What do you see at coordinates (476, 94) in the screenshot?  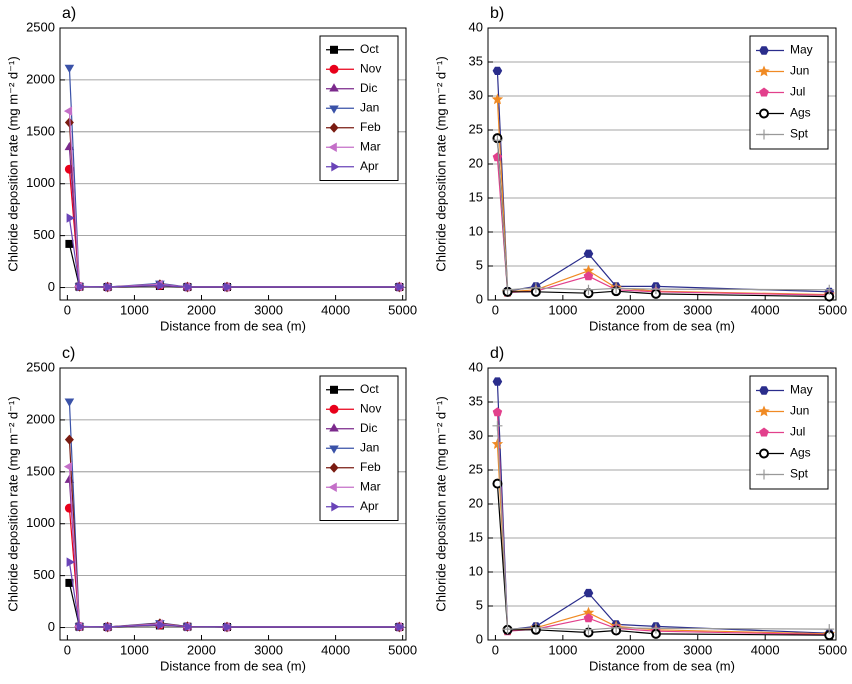 I see `y-tick-label: 30` at bounding box center [476, 94].